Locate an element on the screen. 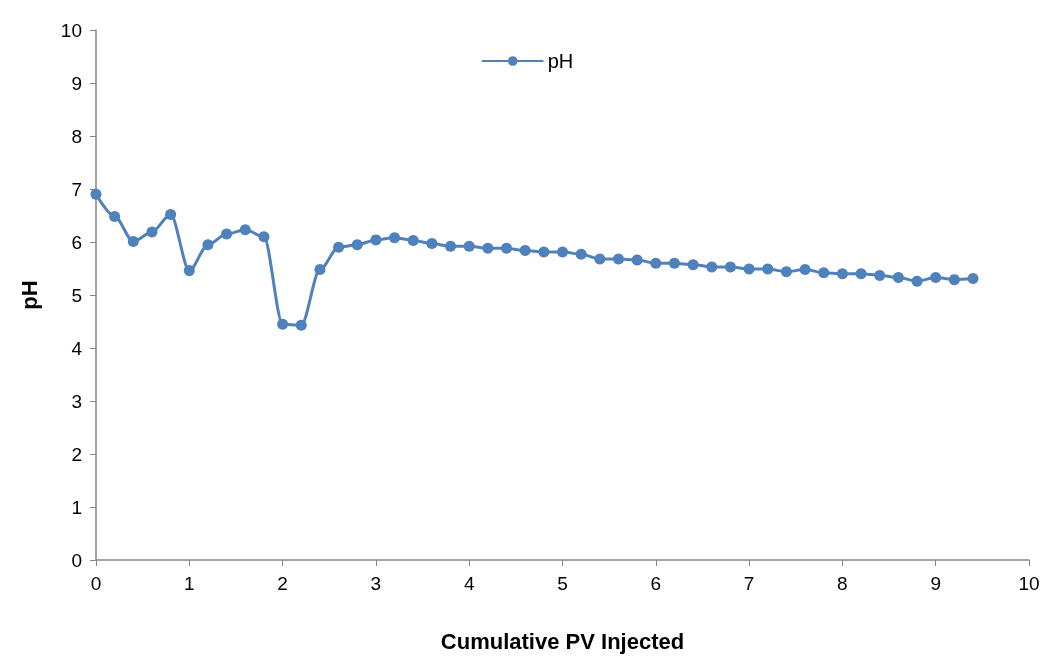 Image resolution: width=1055 pixels, height=668 pixels. y-tick-label: 7 is located at coordinates (76, 189).